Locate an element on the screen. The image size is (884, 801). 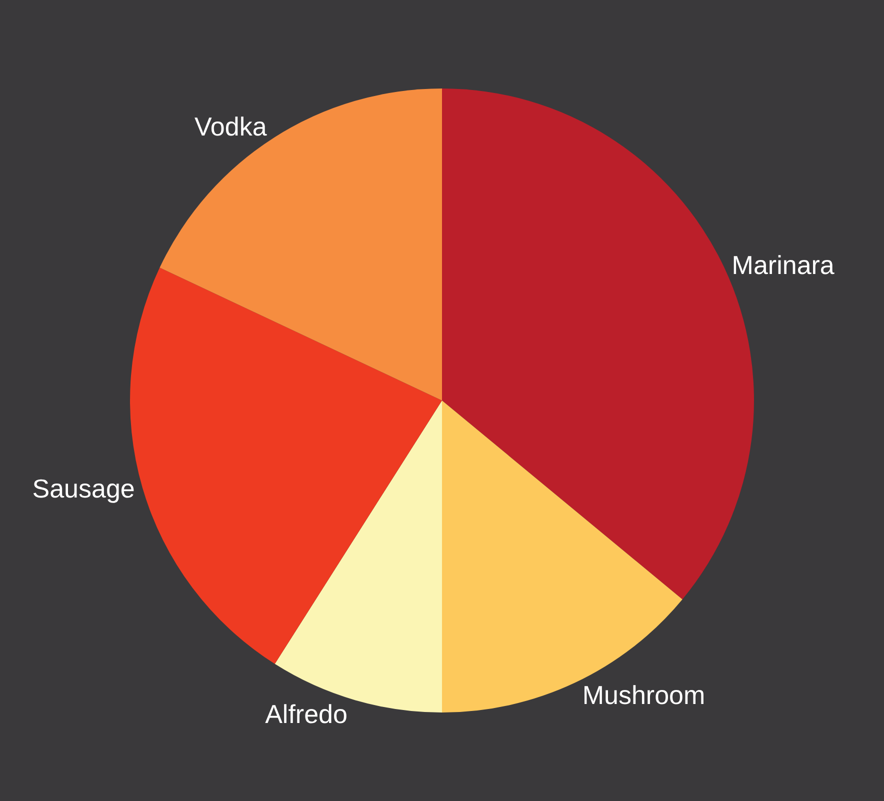
pie-slice is located at coordinates (301, 244).